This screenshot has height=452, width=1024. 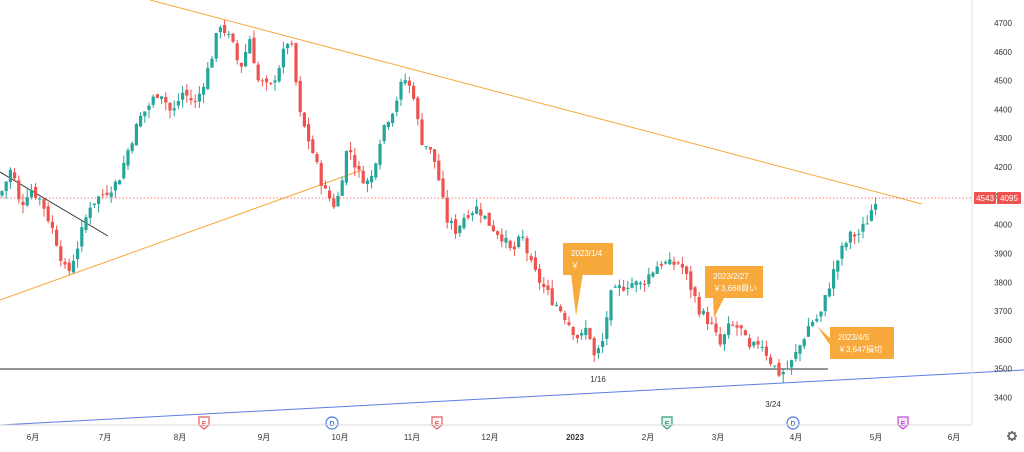 I want to click on callout-line: ￥3,668買い, so click(x=735, y=288).